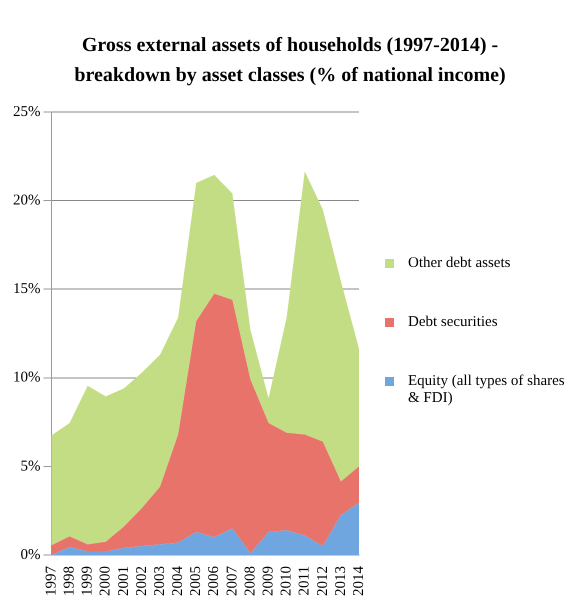  What do you see at coordinates (142, 581) in the screenshot?
I see `x-tick-label: 2002` at bounding box center [142, 581].